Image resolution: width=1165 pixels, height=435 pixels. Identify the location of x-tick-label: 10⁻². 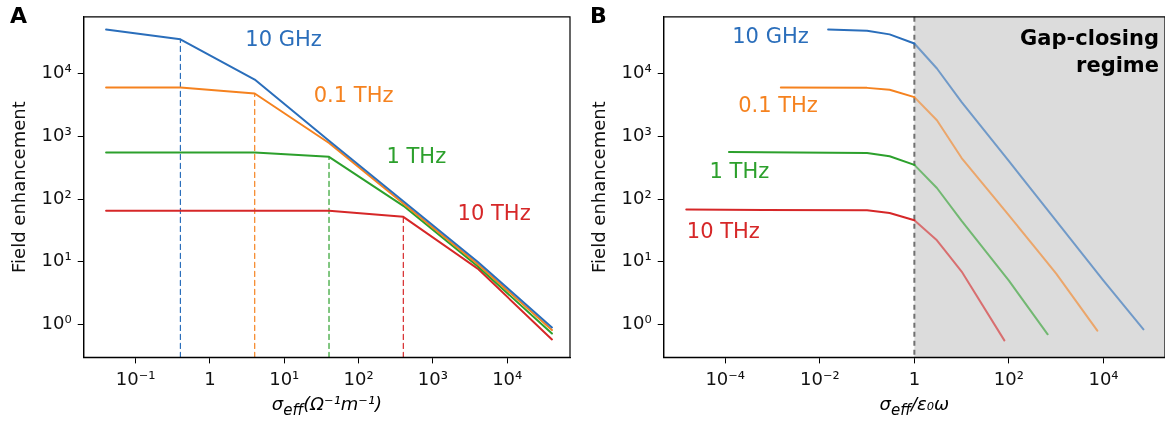
(819, 378).